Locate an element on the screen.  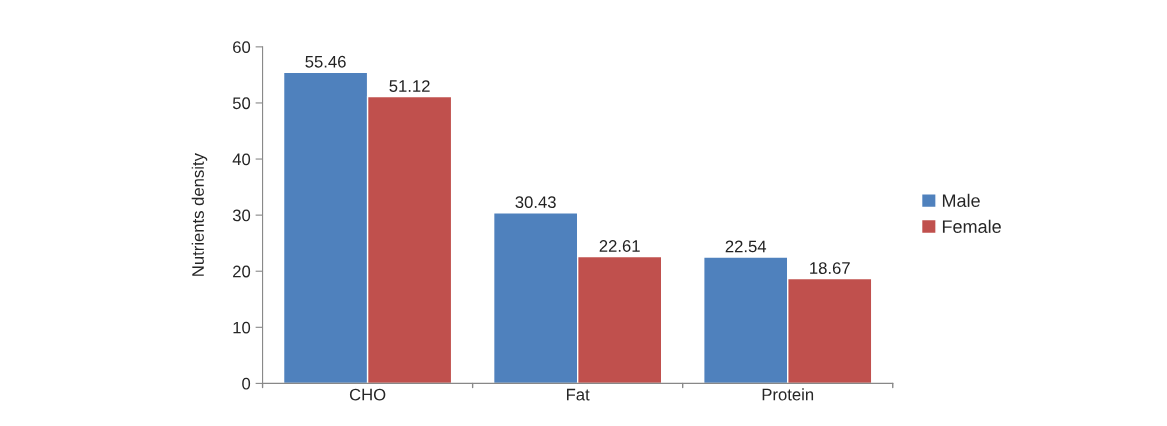
y-tick-label: 10 is located at coordinates (242, 327).